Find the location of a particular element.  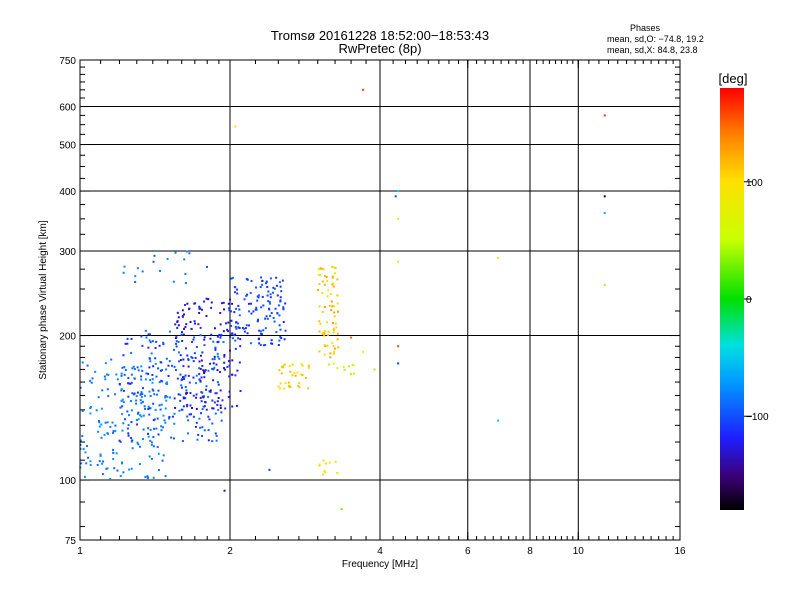

y-tick-label: 100 is located at coordinates (67, 481).